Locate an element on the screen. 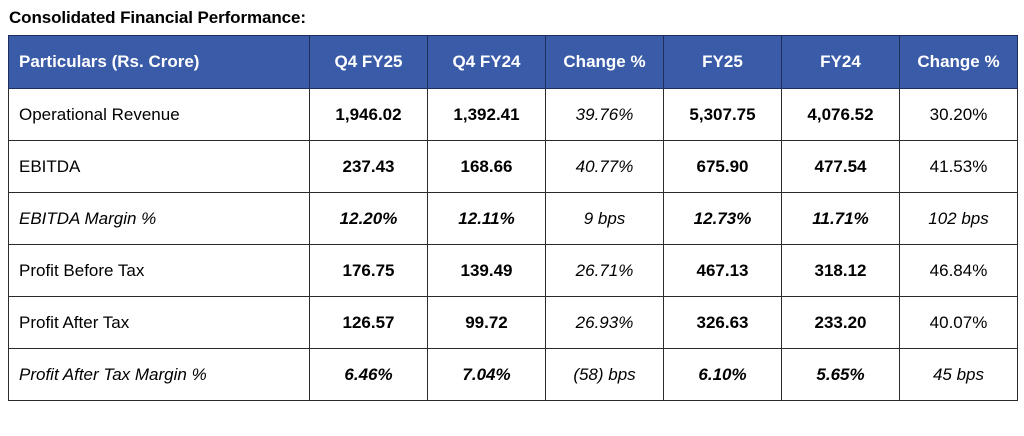 This screenshot has height=436, width=1024. cell-change-year: 45 bps is located at coordinates (958, 374).